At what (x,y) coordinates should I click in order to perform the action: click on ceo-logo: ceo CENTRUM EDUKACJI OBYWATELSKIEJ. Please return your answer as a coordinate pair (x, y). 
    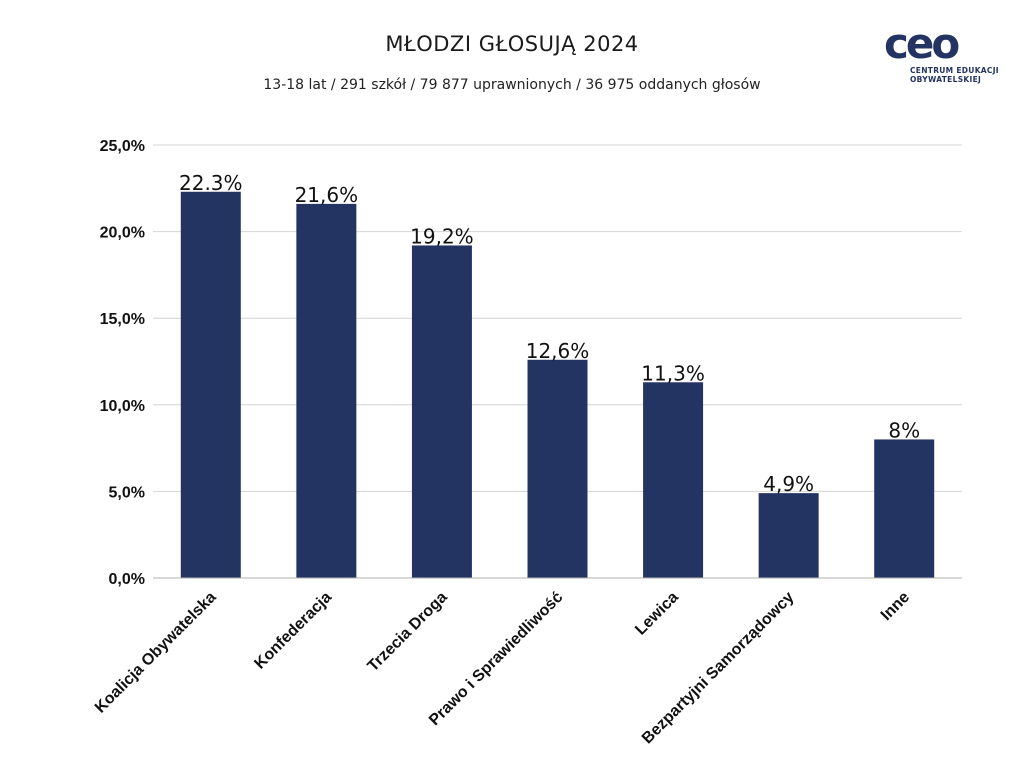
    Looking at the image, I should click on (941, 54).